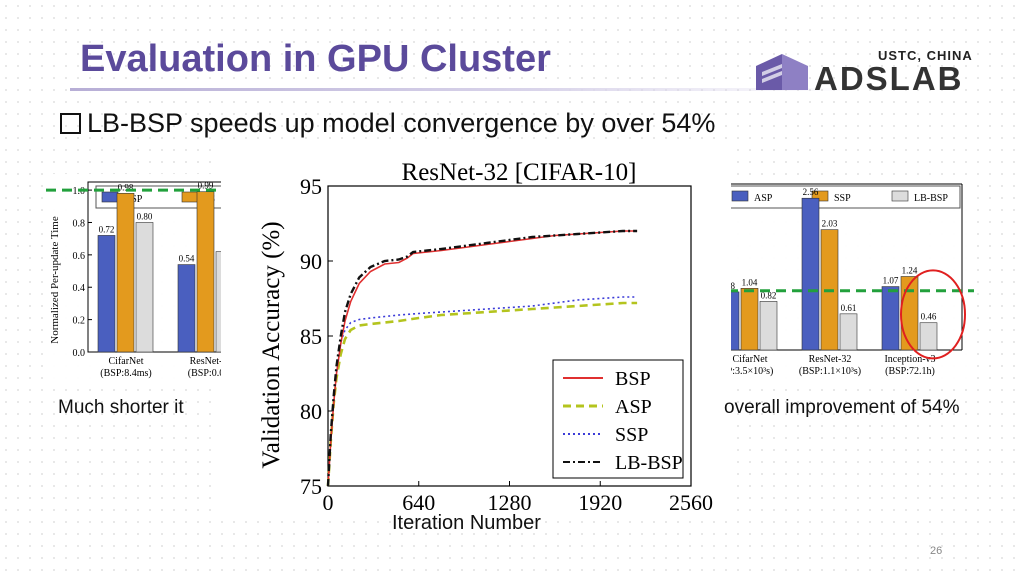 The width and height of the screenshot is (1024, 576). Describe the element at coordinates (910, 371) in the screenshot. I see `right-category-sublabel: (BSP:72.1h)` at that location.